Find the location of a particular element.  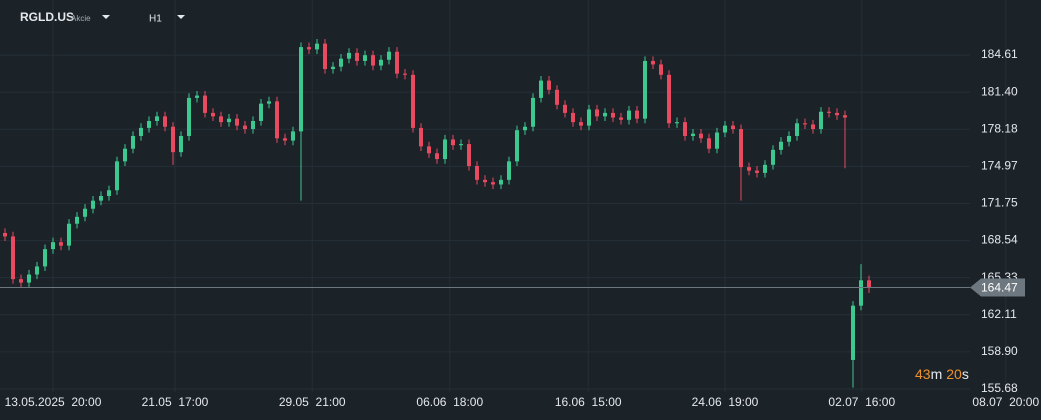

toolbar: RGLD.US Akcie H1 is located at coordinates (102, 17).